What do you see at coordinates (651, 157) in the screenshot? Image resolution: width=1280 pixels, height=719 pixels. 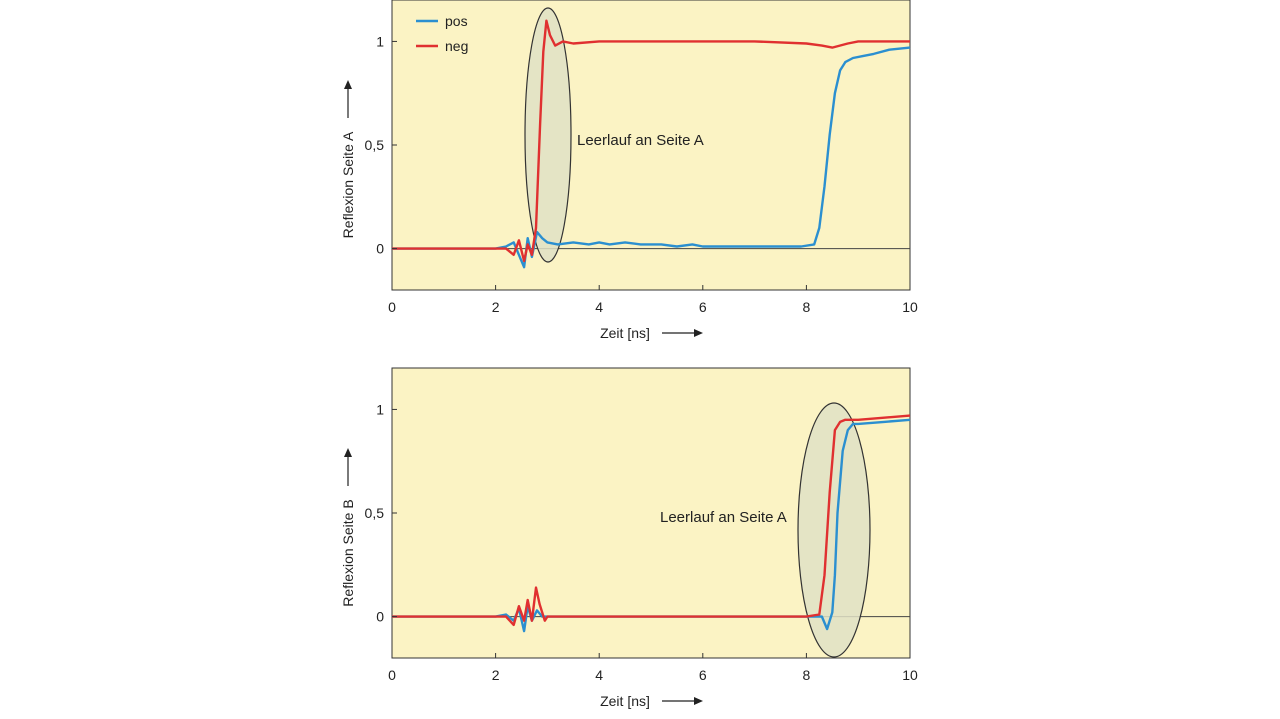 I see `series-line-pos` at bounding box center [651, 157].